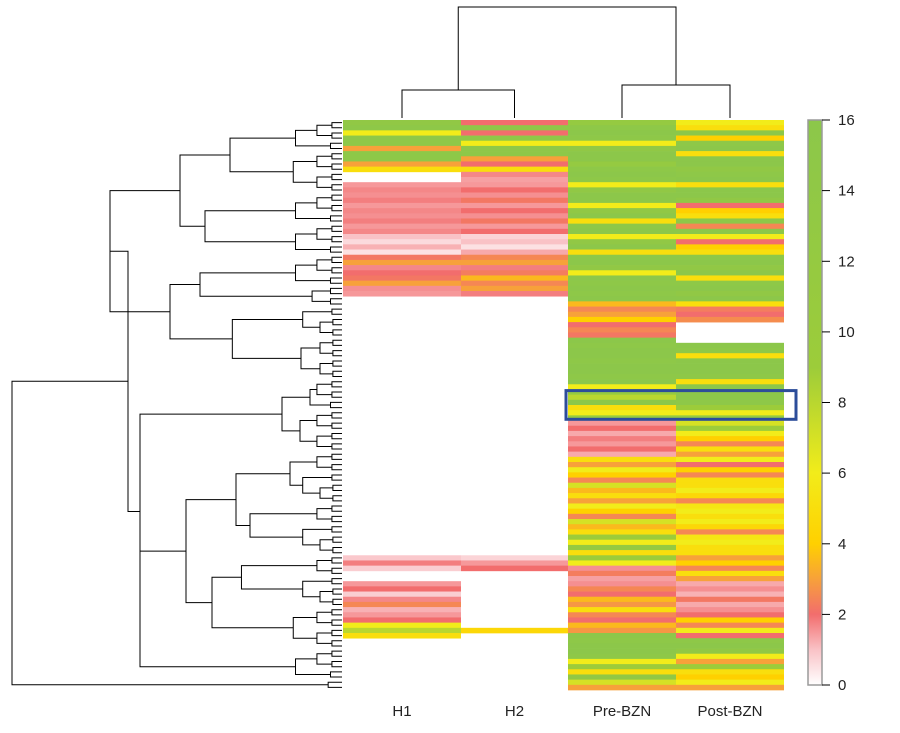 The image size is (900, 733). Describe the element at coordinates (831, 403) in the screenshot. I see `colorbar: 0 2 4 6 8 10 12 14 16` at that location.